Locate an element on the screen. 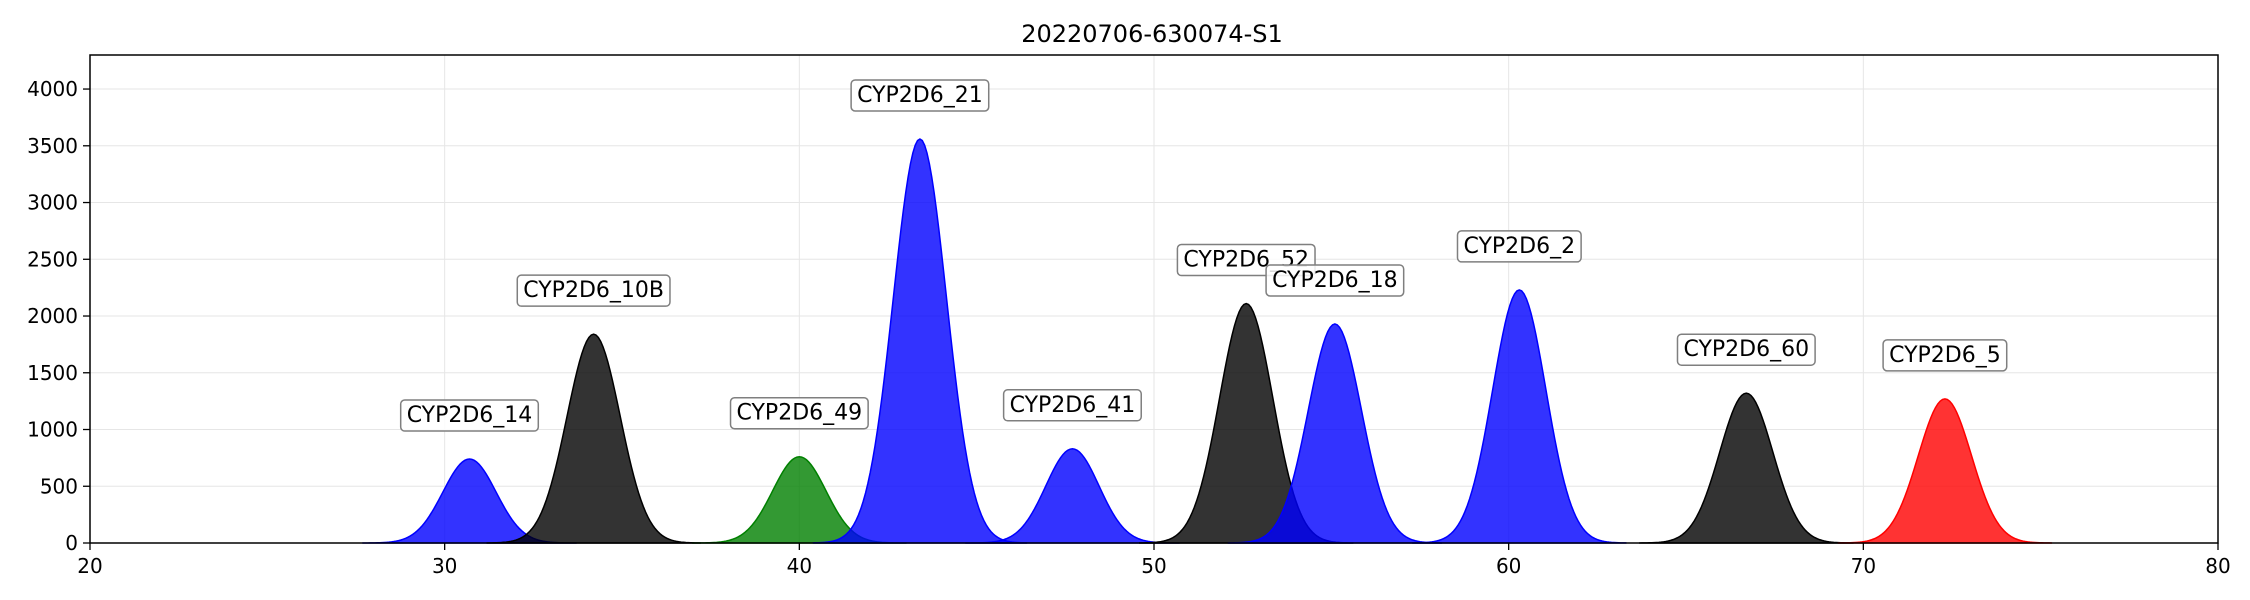  peak-label-cyp2d6-18: CYP2D6_18 is located at coordinates (1335, 280).